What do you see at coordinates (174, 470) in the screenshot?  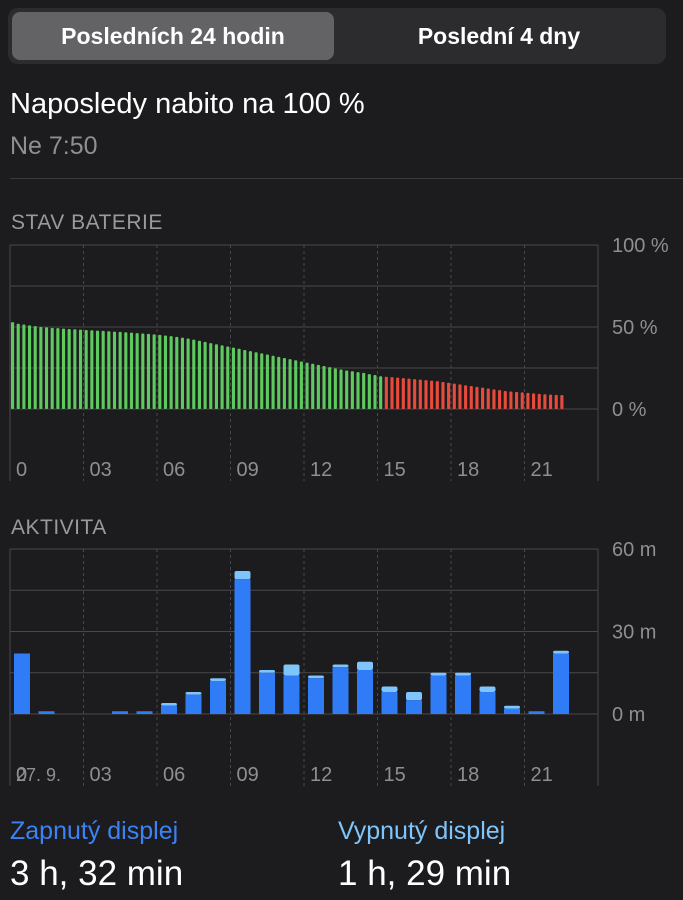 I see `battery-x-tick-label: 06` at bounding box center [174, 470].